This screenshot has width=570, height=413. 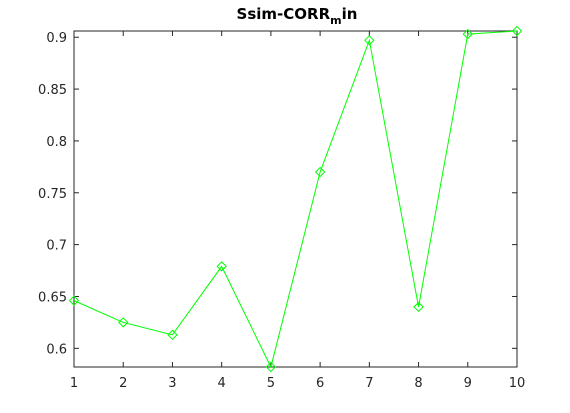 What do you see at coordinates (52, 297) in the screenshot?
I see `y-tick-label: 0.65` at bounding box center [52, 297].